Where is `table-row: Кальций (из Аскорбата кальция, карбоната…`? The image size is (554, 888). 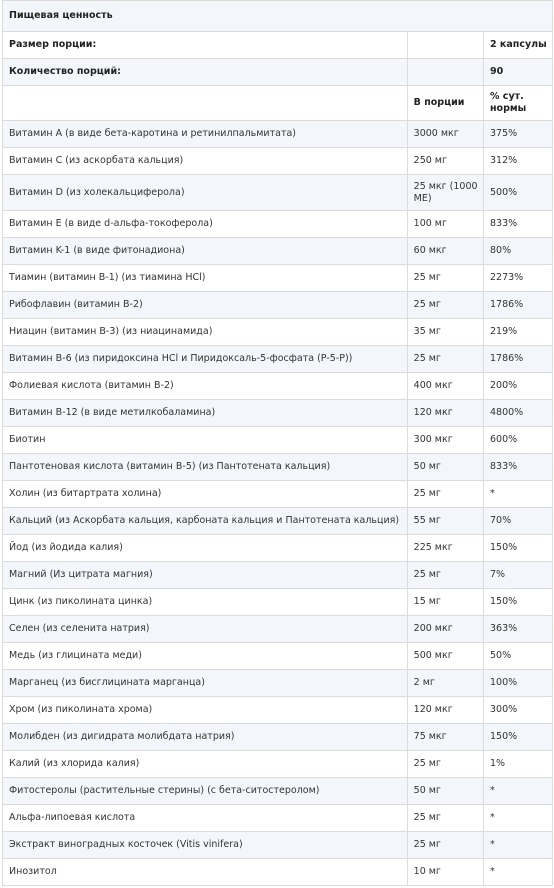
table-row: Кальций (из Аскорбата кальция, карбоната… is located at coordinates (278, 521).